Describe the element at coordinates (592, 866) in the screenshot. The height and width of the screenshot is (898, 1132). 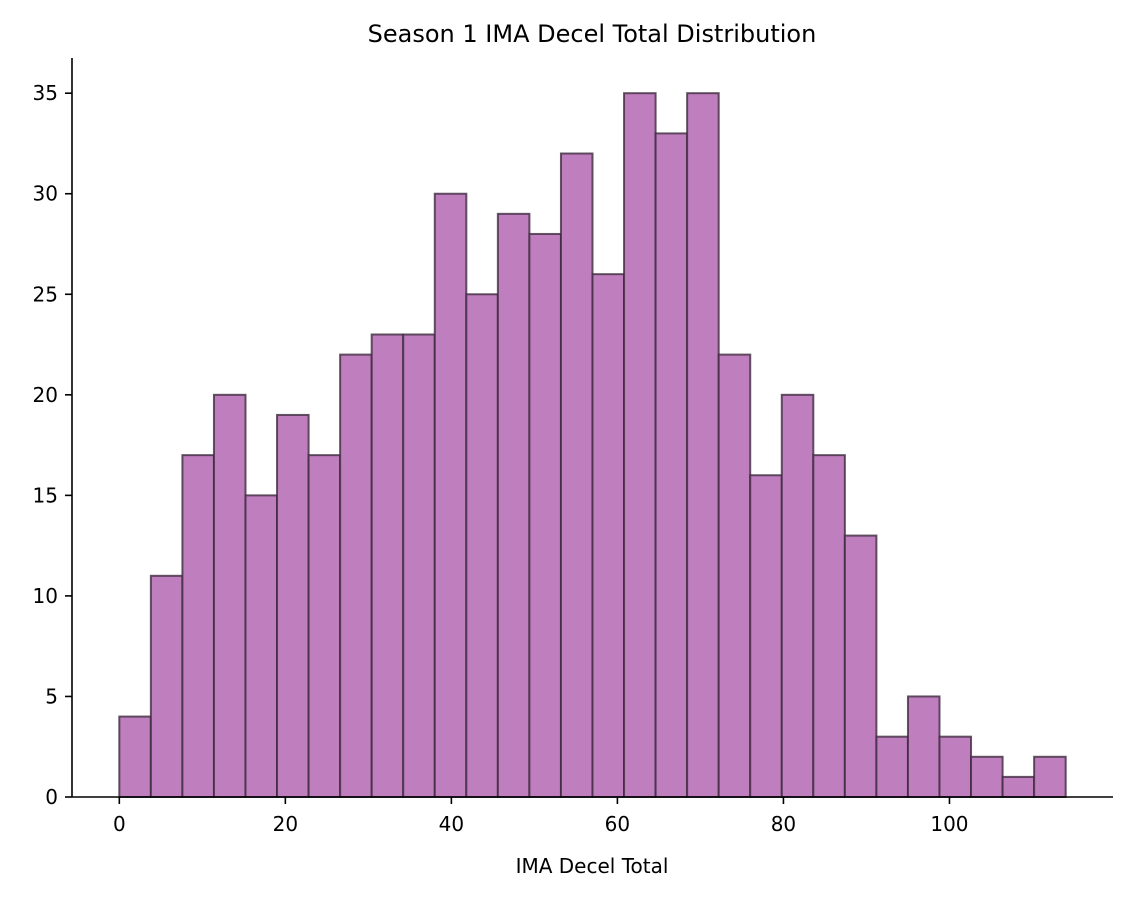
I see `x-axis-title: IMA Decel Total` at that location.